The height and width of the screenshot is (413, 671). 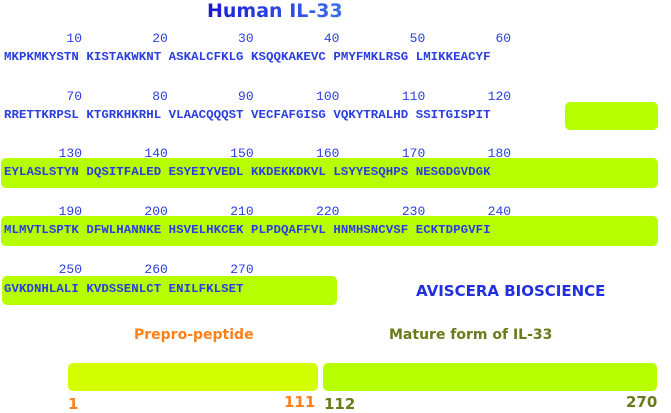 I want to click on mature-highlight-row2, so click(x=611, y=116).